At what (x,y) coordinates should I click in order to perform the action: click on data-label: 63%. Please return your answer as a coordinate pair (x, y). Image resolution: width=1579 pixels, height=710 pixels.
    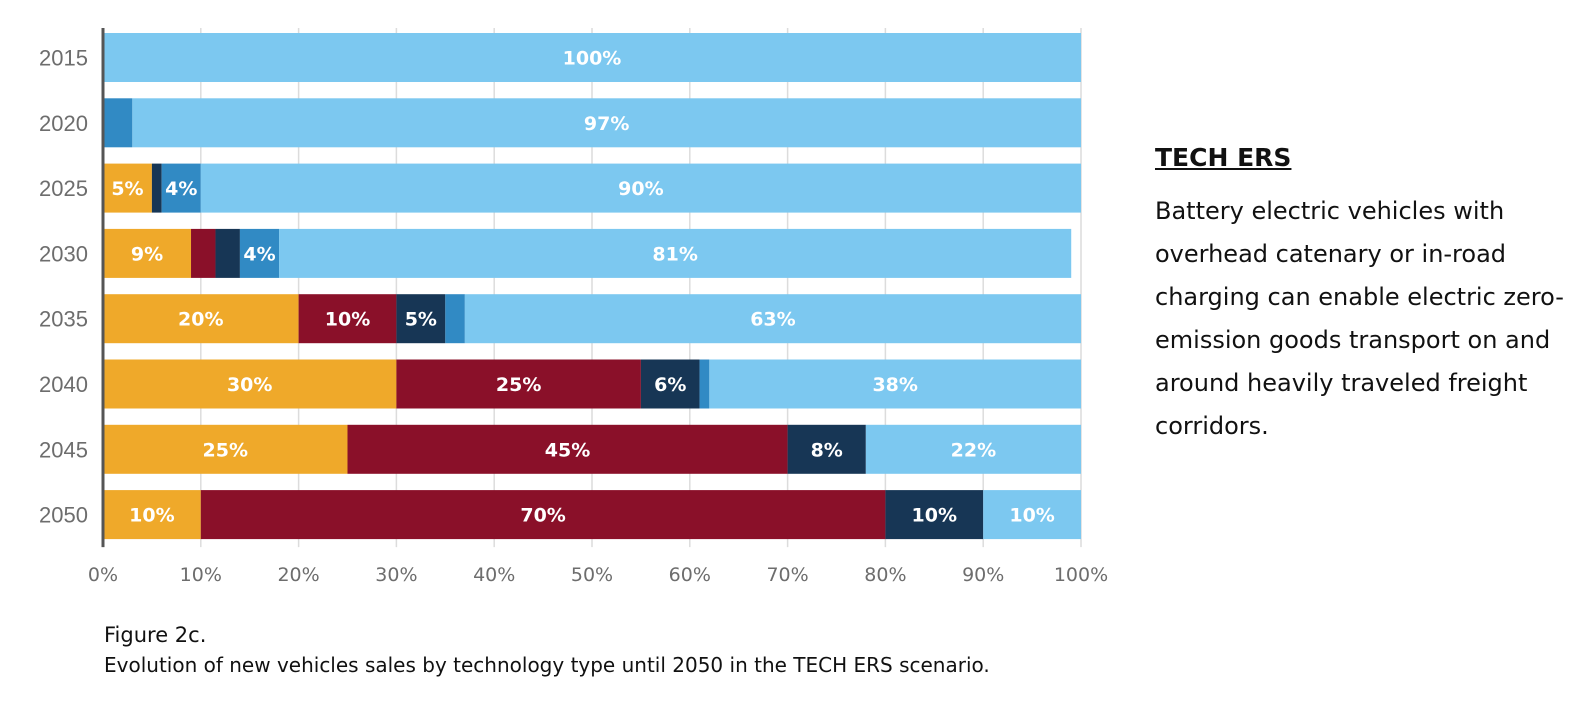
    Looking at the image, I should click on (772, 320).